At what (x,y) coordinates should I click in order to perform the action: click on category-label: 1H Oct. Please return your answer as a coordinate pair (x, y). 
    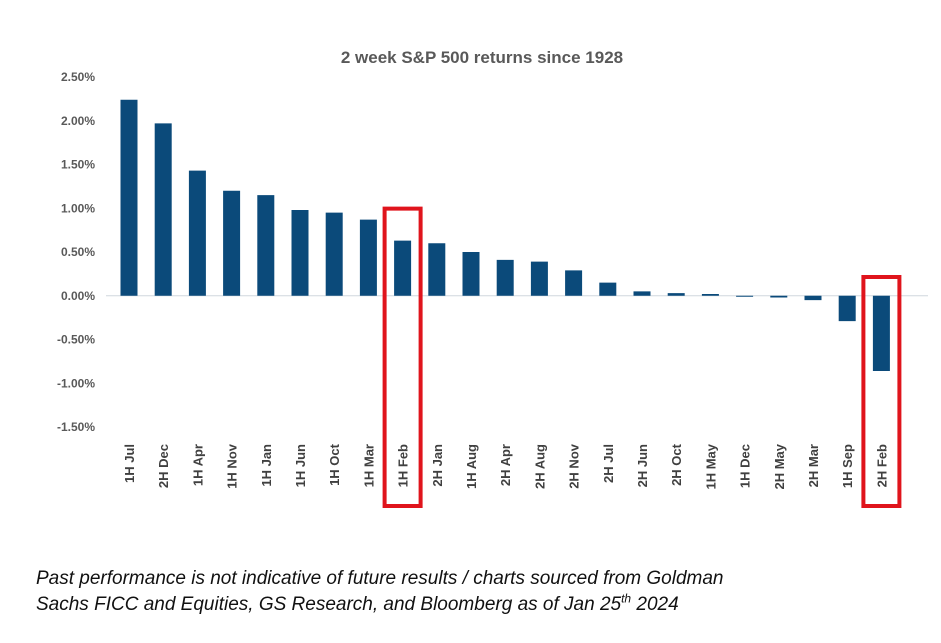
    Looking at the image, I should click on (334, 464).